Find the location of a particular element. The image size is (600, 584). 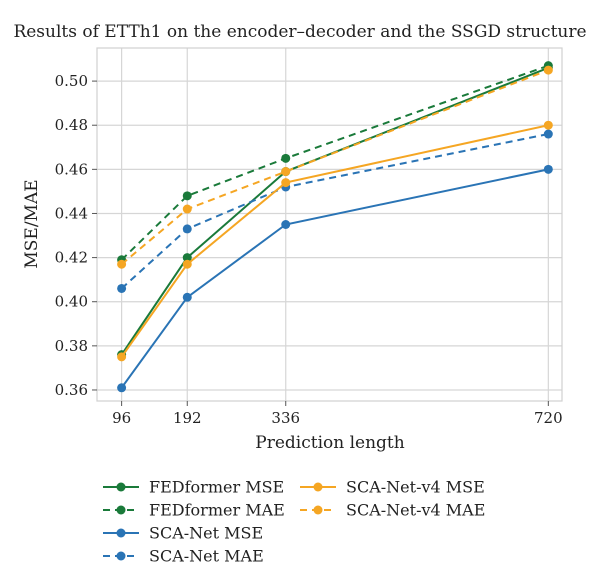

y-tick-label: 0.46 is located at coordinates (71, 169).